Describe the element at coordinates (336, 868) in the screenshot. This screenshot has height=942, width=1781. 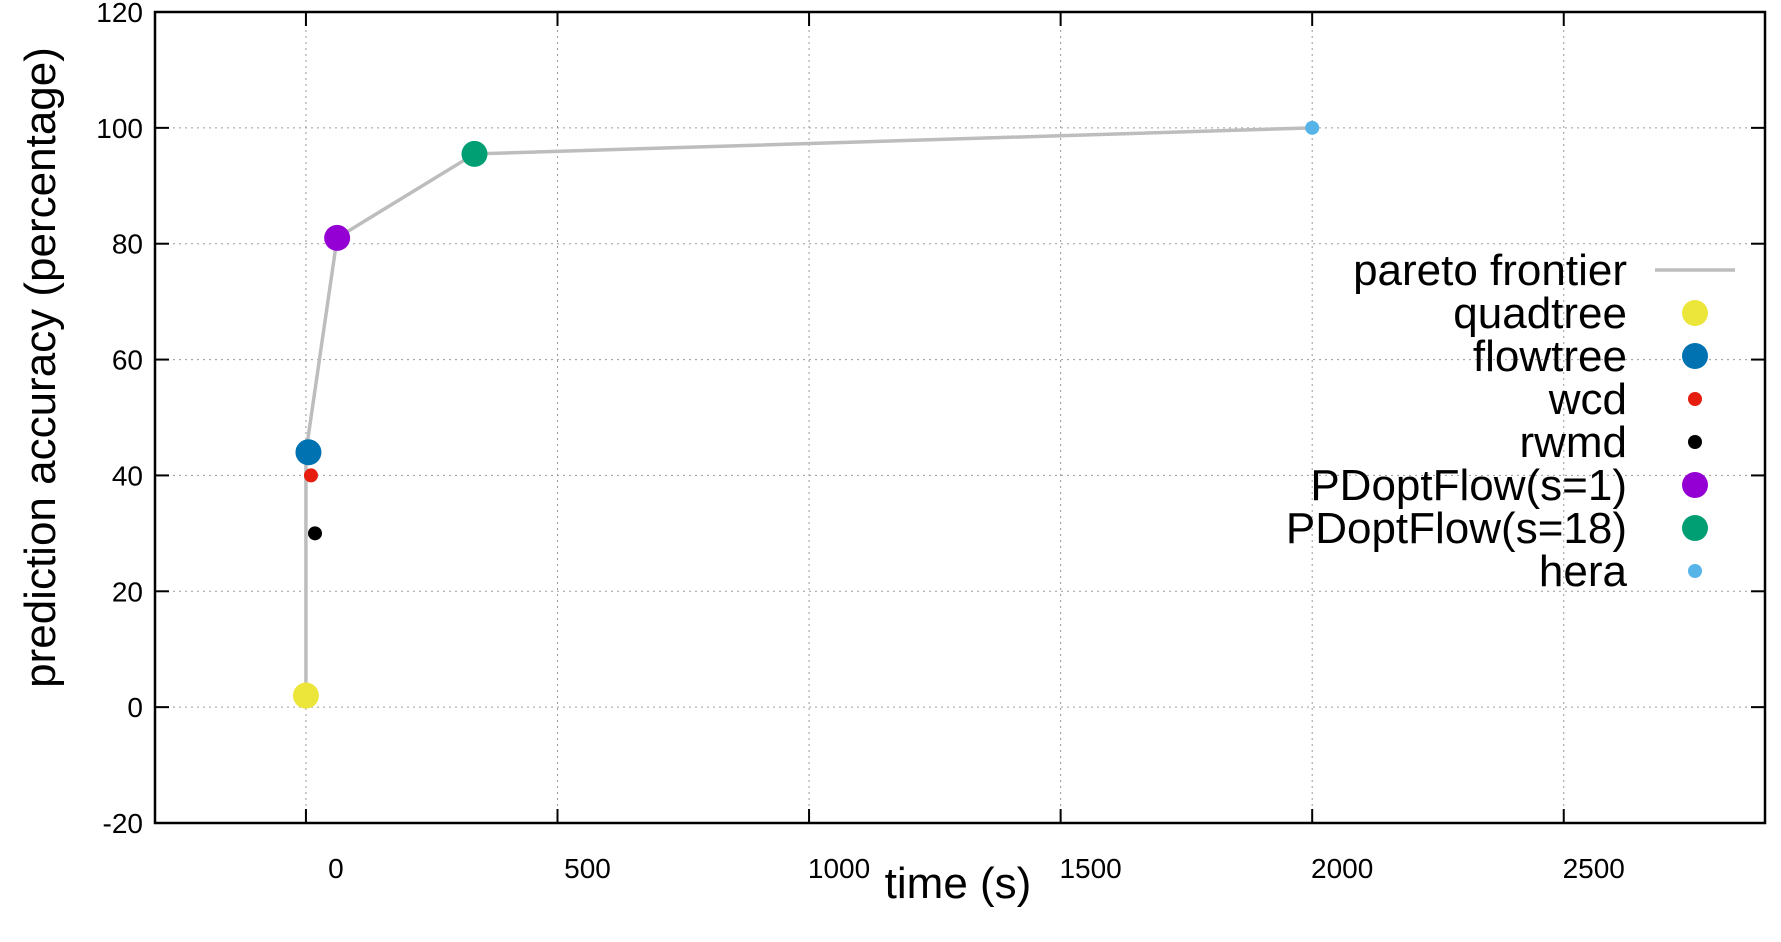
I see `x-tick-label: 0` at that location.